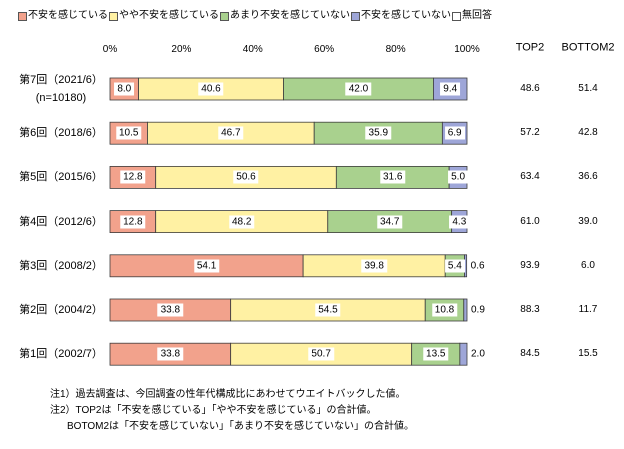  I want to click on summary-value: 57.2, so click(530, 133).